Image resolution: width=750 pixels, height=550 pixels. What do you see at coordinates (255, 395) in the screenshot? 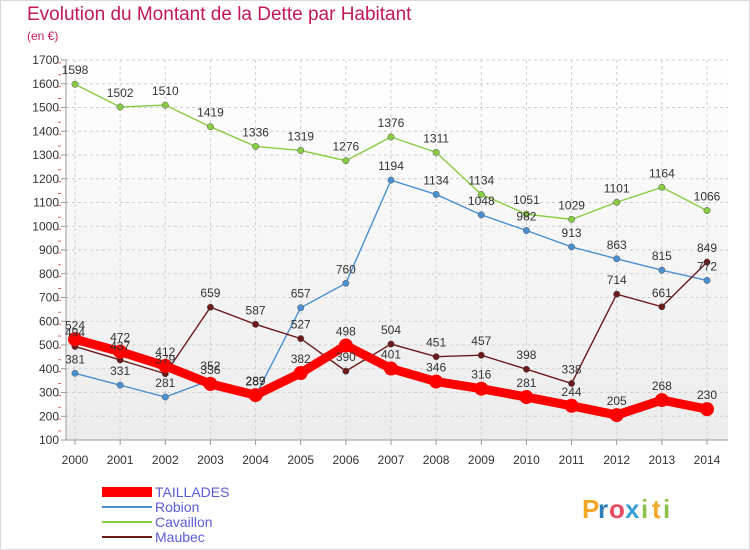
I see `point-taillades-2004` at bounding box center [255, 395].